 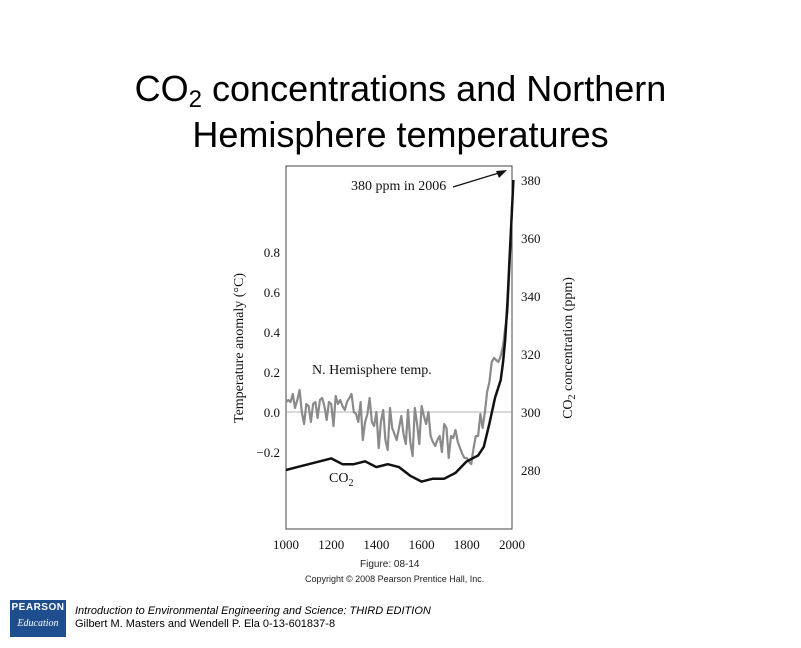 What do you see at coordinates (467, 544) in the screenshot?
I see `x-tick-label: 1800` at bounding box center [467, 544].